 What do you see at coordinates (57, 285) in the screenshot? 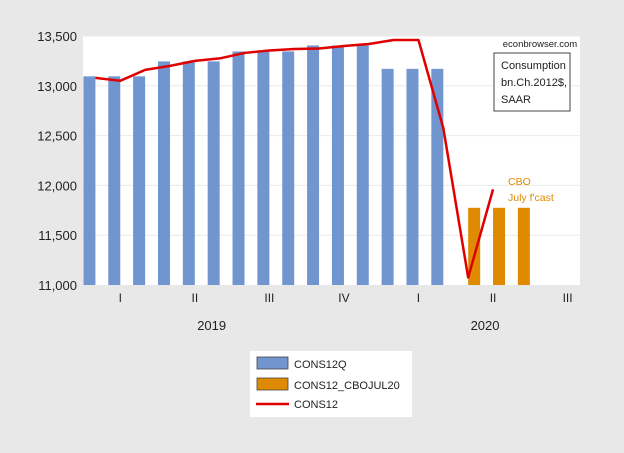
I see `y-tick-label: 11,000` at bounding box center [57, 285].